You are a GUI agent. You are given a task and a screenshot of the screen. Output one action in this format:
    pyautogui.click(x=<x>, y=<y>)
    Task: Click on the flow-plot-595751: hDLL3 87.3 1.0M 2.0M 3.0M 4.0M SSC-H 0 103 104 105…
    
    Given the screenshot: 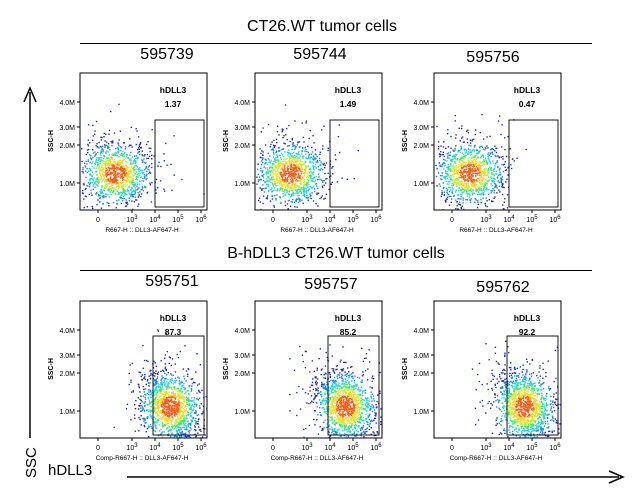 What is the action you would take?
    pyautogui.click(x=125, y=388)
    